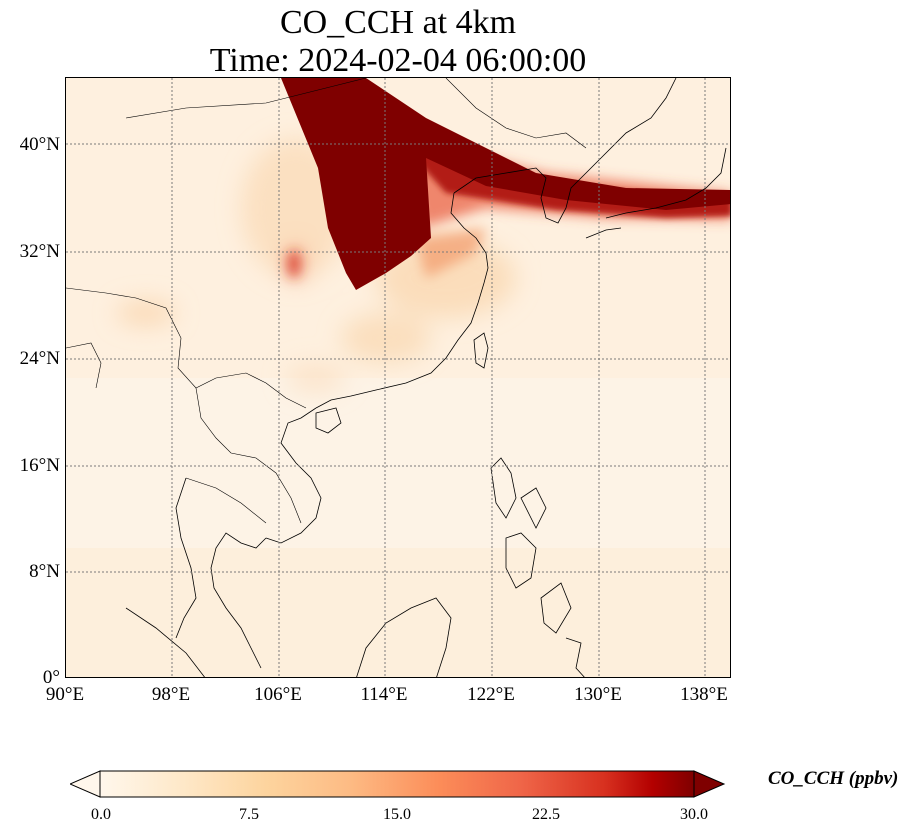 This screenshot has width=921, height=836. I want to click on colorbar-tick-30: 30.0, so click(694, 814).